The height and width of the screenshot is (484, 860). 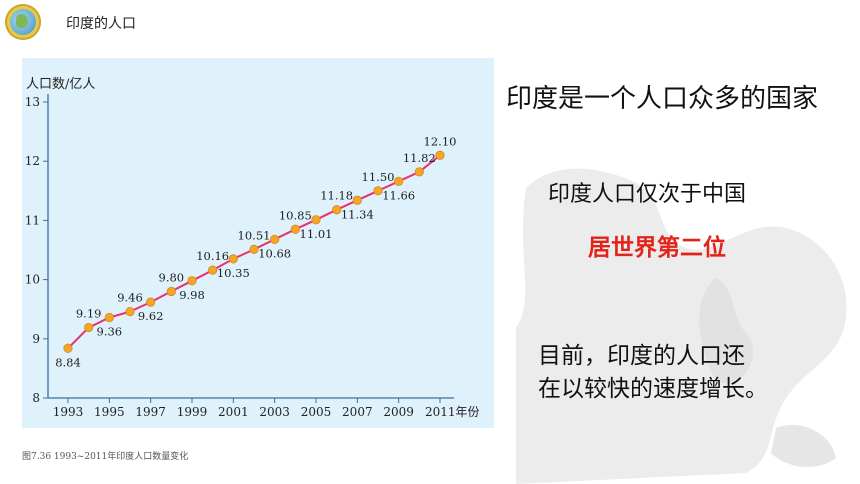 I want to click on data-value-label: 8.84, so click(x=68, y=362).